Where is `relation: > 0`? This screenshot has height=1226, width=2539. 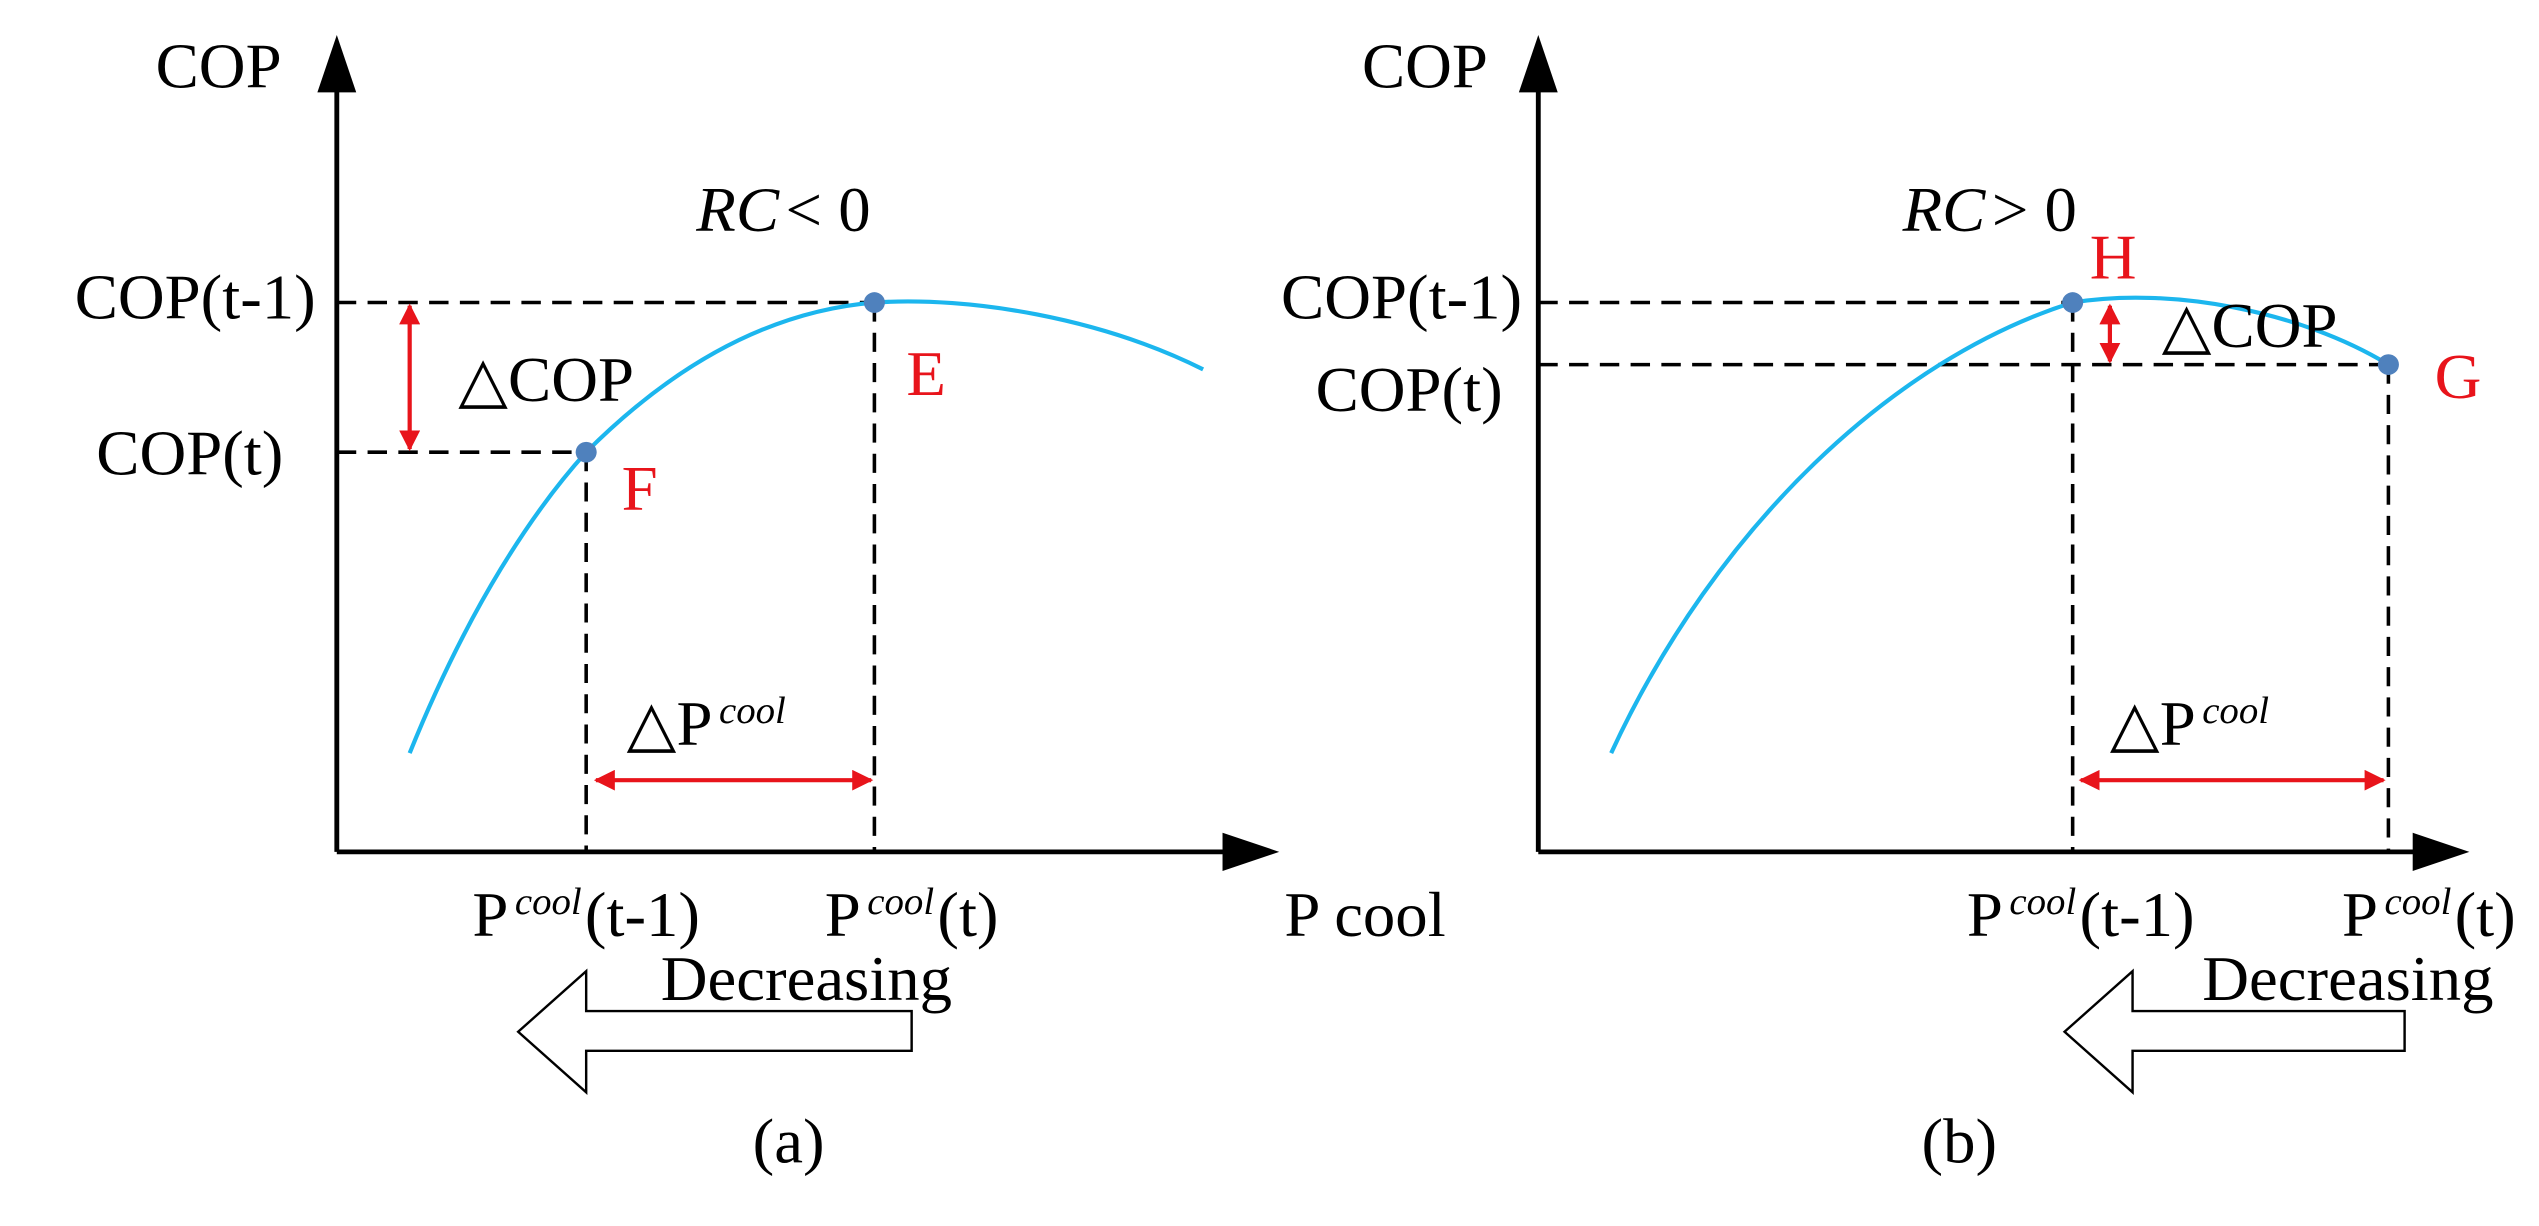 relation: > 0 is located at coordinates (2034, 209).